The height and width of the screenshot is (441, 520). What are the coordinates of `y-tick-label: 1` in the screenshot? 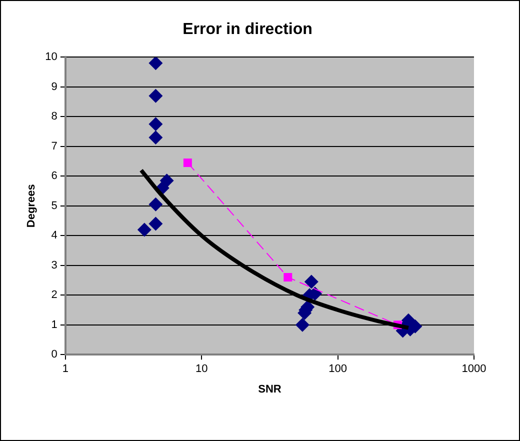 It's located at (54, 324).